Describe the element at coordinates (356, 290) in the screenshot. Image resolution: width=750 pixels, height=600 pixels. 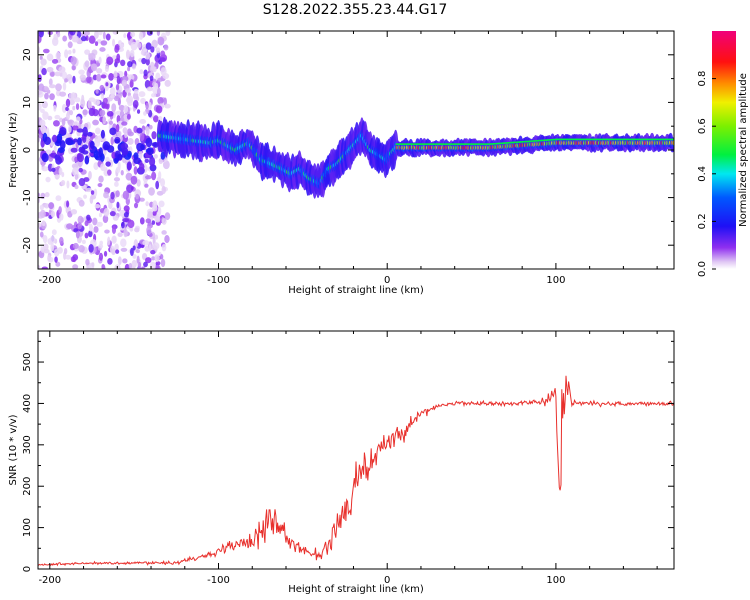
I see `spectrogram-xlabel: Height of straight line (km)` at that location.